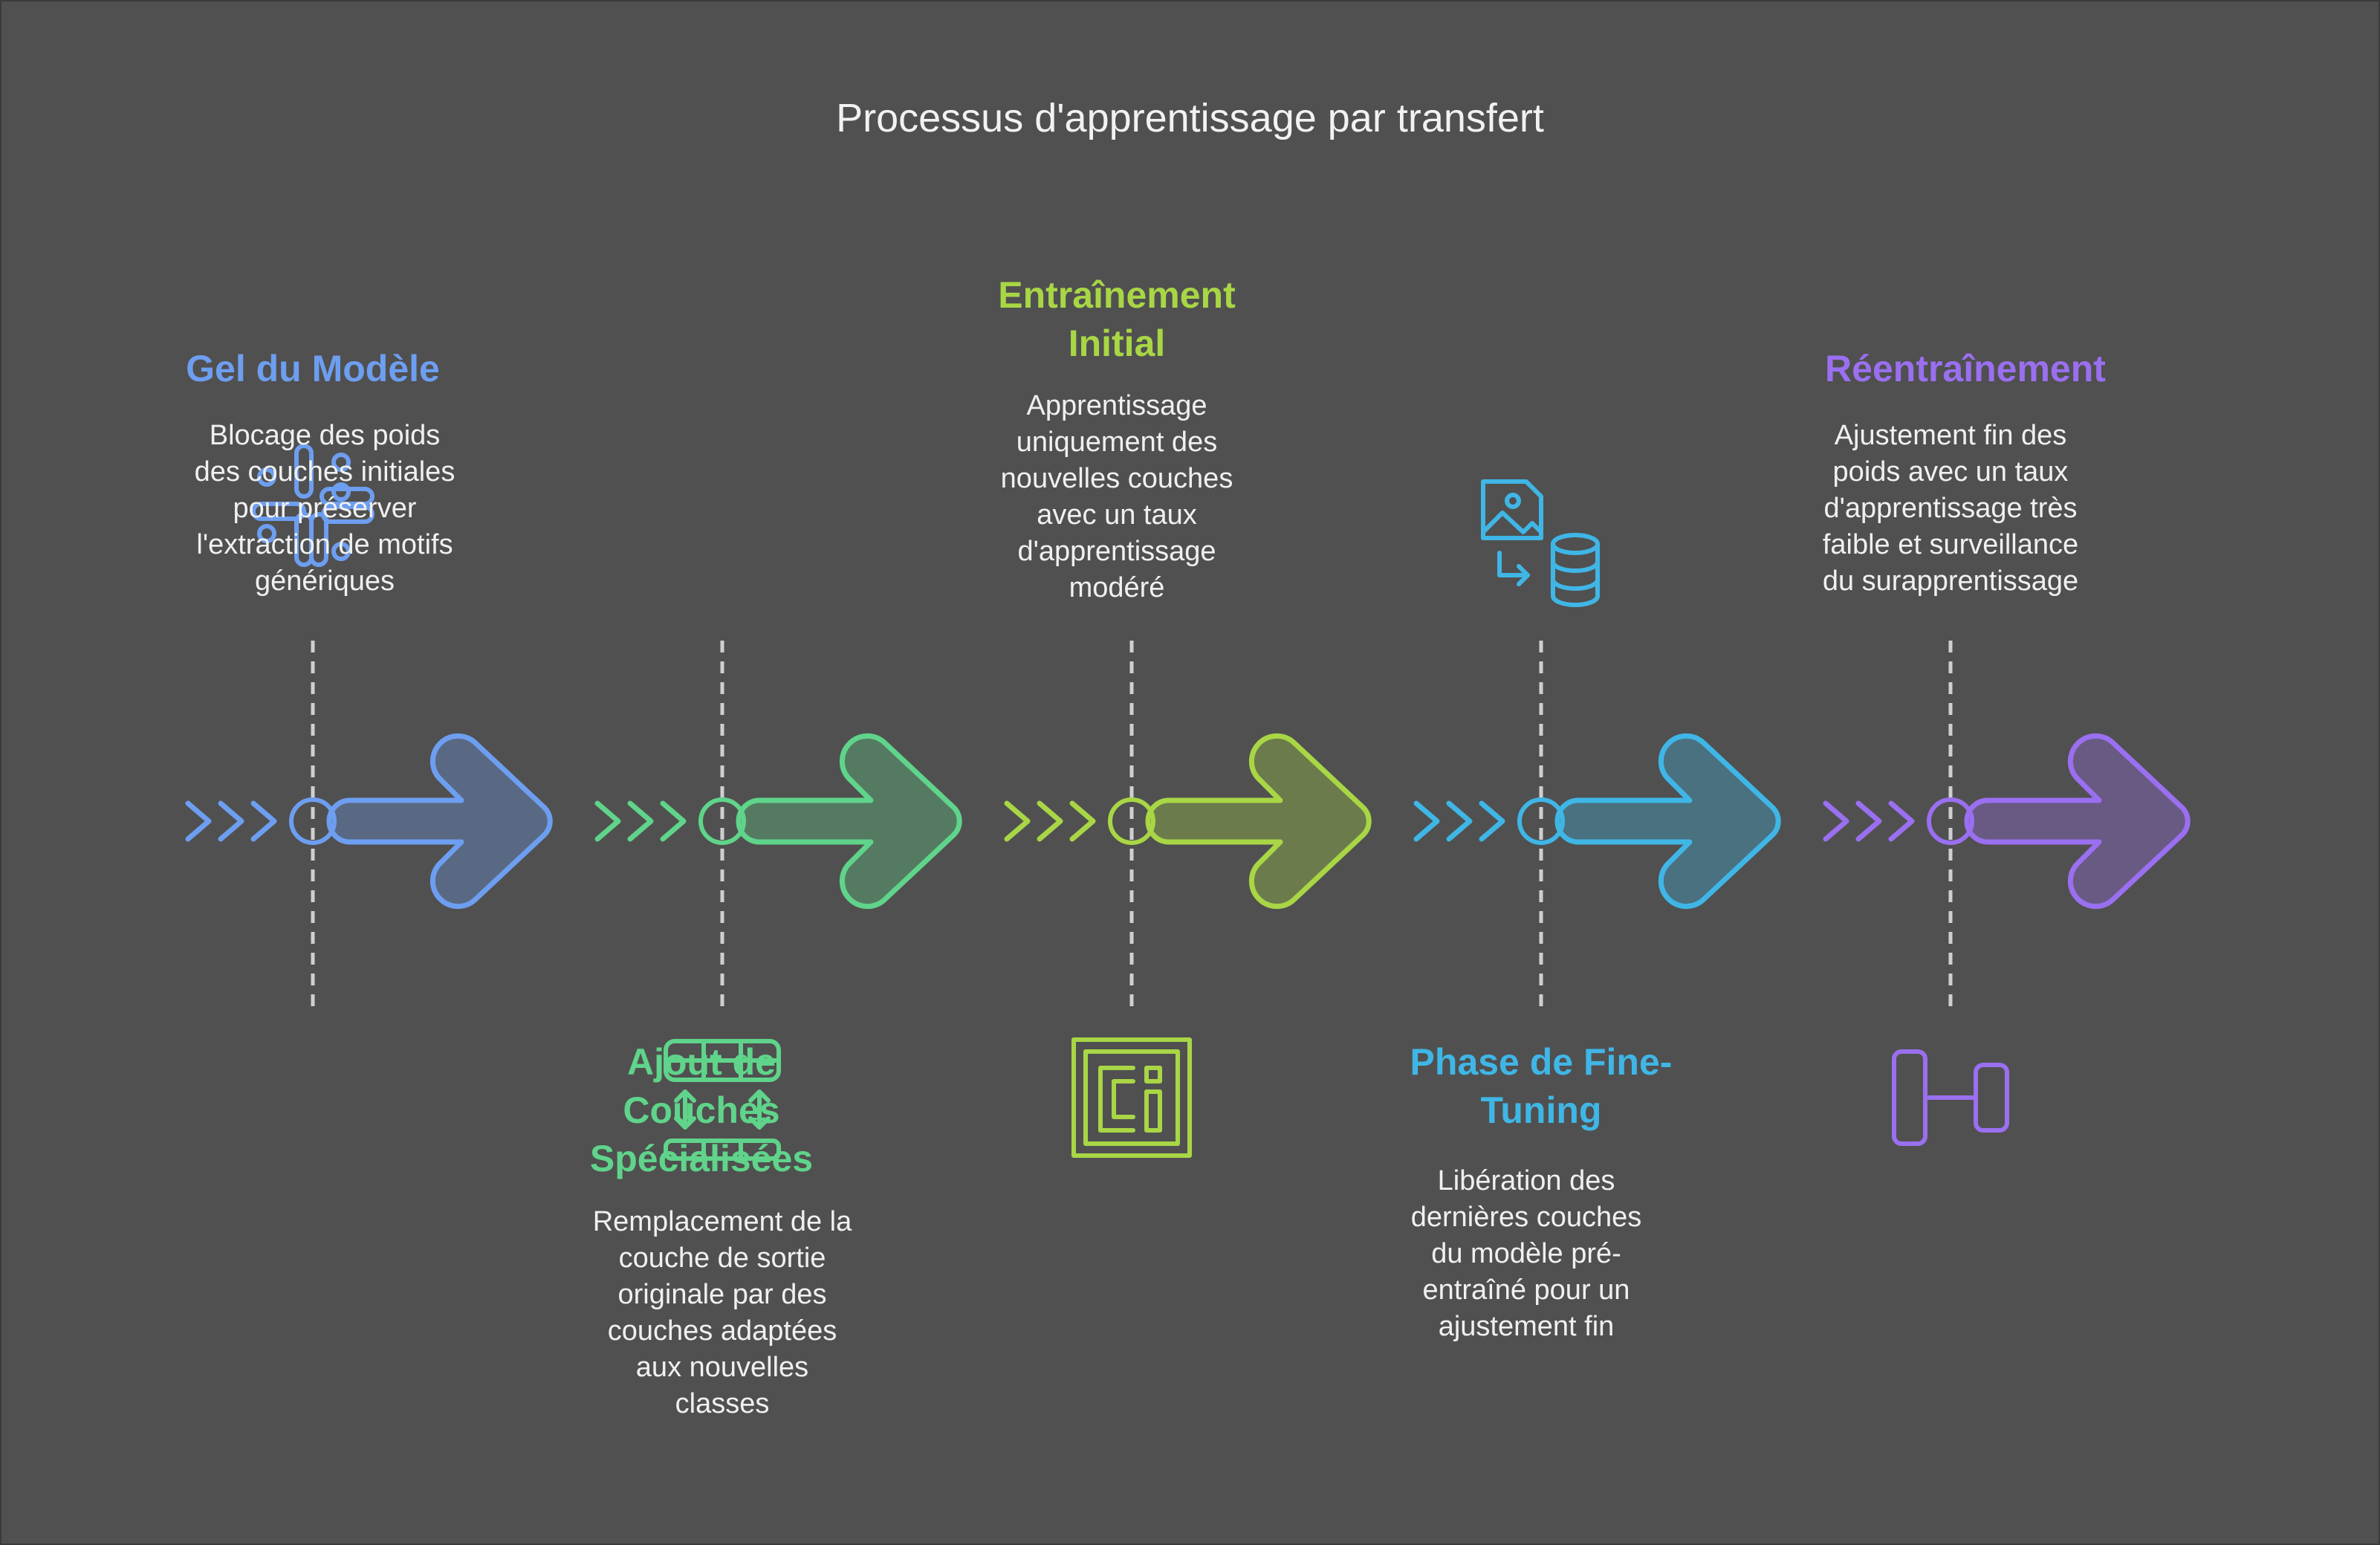 This screenshot has width=2380, height=1545. What do you see at coordinates (722, 1367) in the screenshot?
I see `stage-description-line: aux nouvelles` at bounding box center [722, 1367].